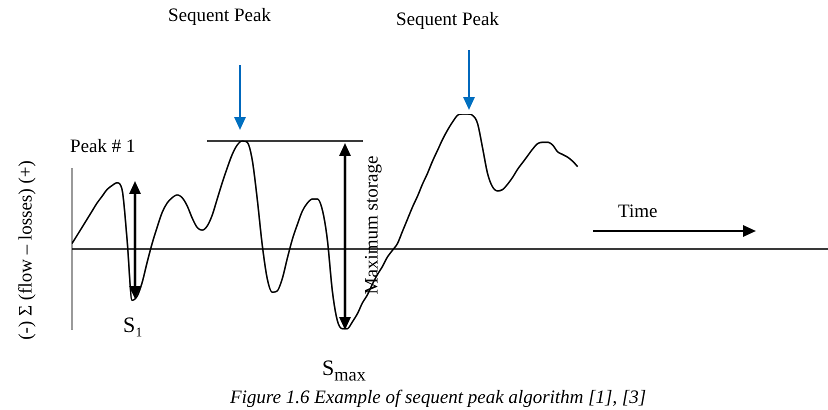  Describe the element at coordinates (133, 324) in the screenshot. I see `annotation: S₁` at that location.